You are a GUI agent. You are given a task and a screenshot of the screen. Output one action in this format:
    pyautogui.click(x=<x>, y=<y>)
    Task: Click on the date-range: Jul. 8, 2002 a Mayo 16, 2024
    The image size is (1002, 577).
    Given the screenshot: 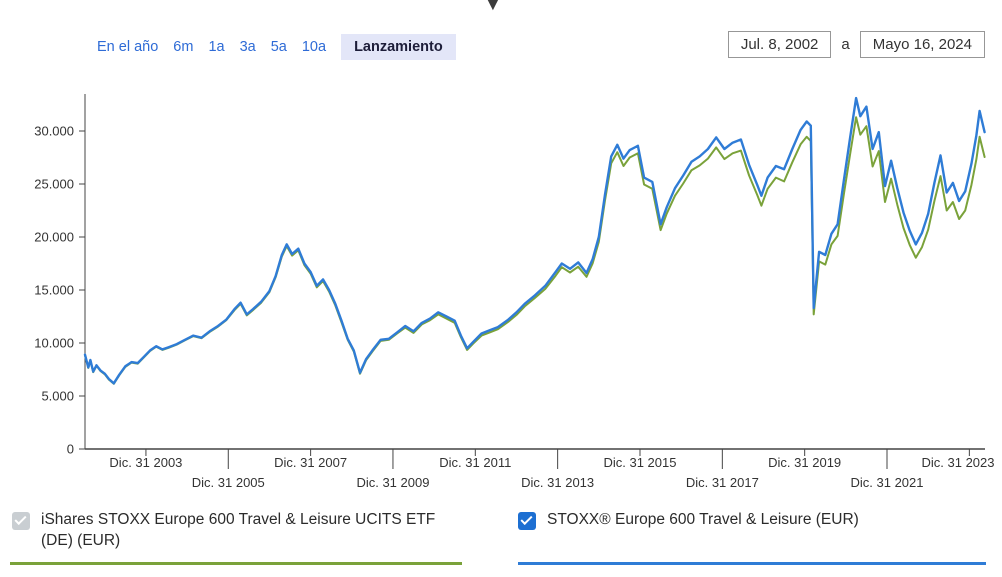 What is the action you would take?
    pyautogui.click(x=856, y=44)
    